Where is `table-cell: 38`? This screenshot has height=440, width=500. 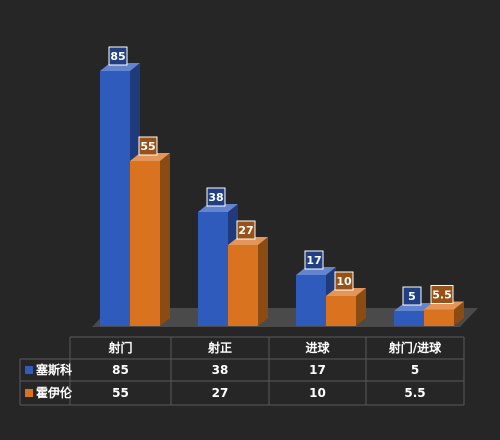
table-cell: 38 is located at coordinates (220, 370).